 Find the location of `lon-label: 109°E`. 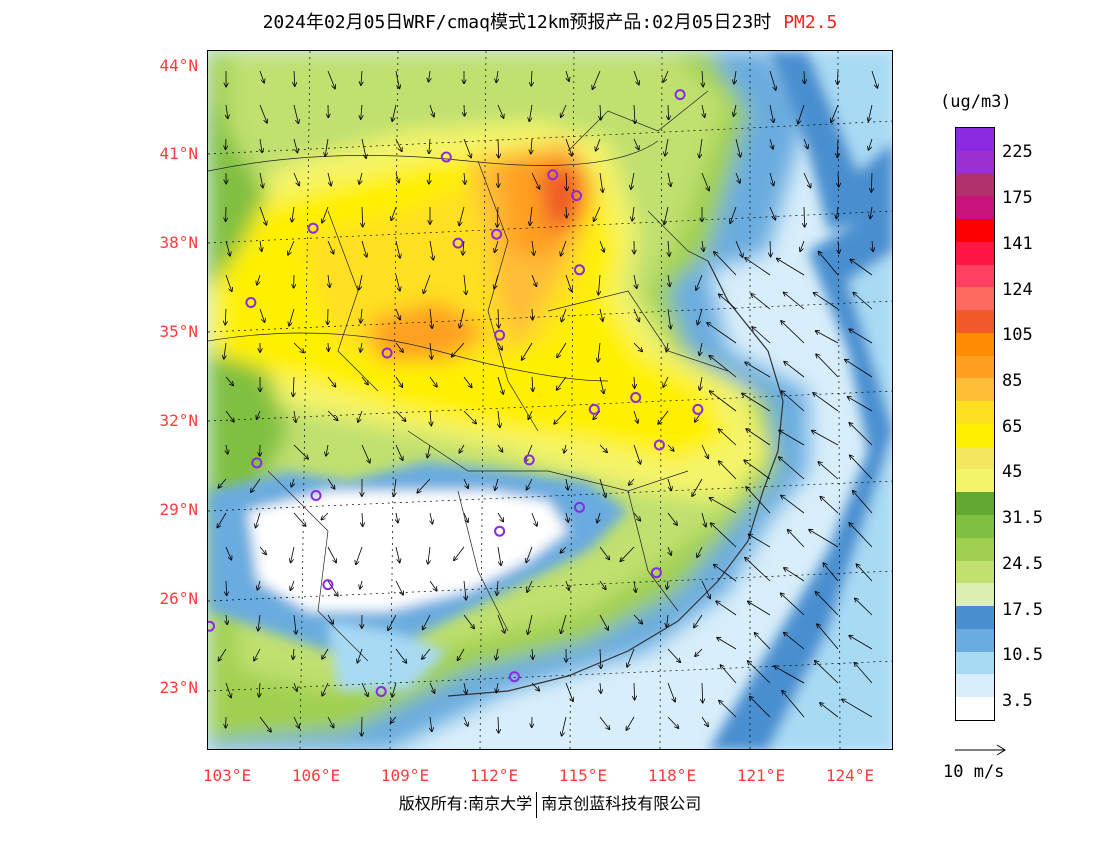

lon-label: 109°E is located at coordinates (405, 775).